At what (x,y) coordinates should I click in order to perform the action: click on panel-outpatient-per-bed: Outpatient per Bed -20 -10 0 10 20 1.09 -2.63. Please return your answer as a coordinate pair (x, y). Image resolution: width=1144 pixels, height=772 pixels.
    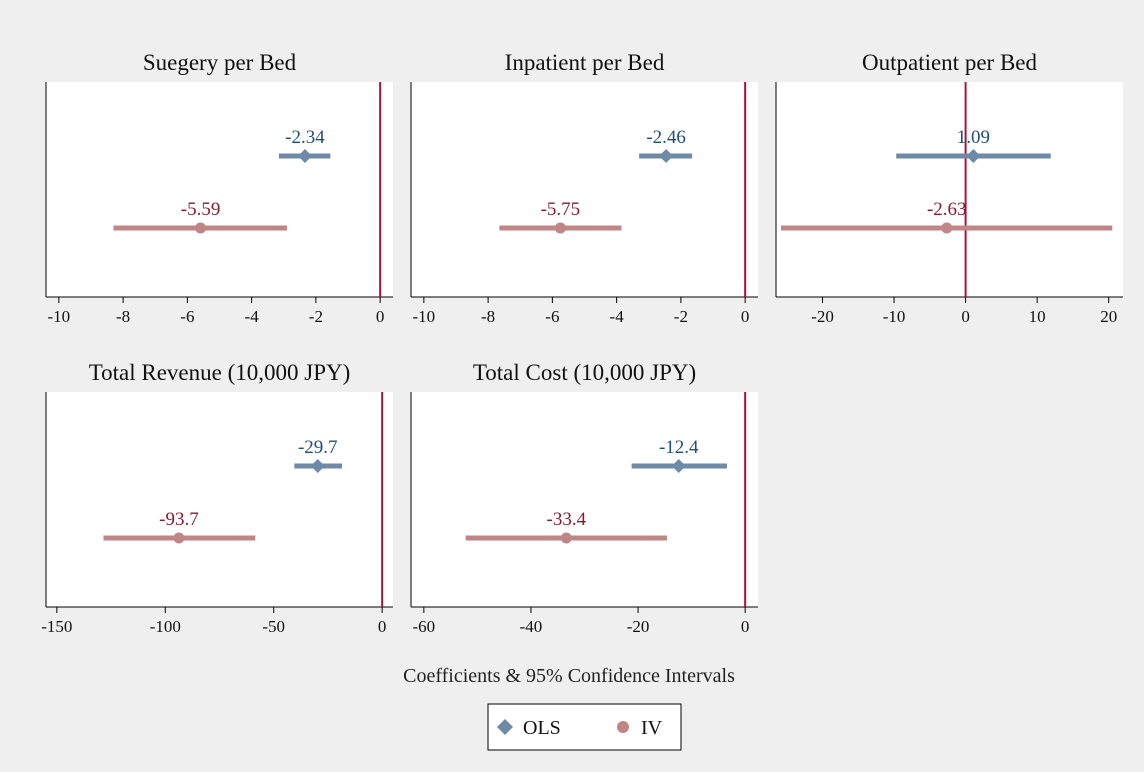
    Looking at the image, I should click on (949, 188).